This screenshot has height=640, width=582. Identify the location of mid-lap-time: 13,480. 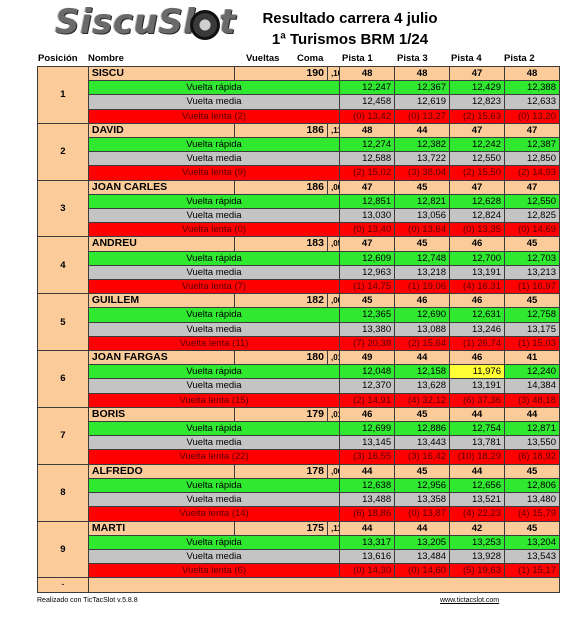
(532, 500).